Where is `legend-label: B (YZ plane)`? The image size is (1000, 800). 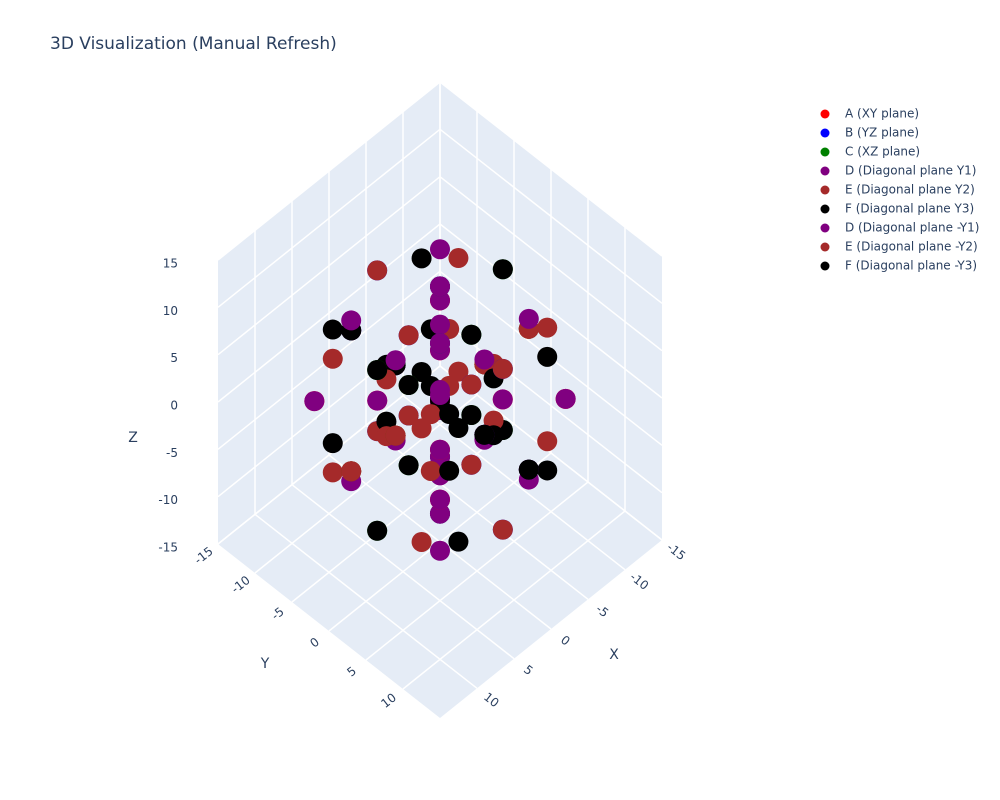 legend-label: B (YZ plane) is located at coordinates (882, 133).